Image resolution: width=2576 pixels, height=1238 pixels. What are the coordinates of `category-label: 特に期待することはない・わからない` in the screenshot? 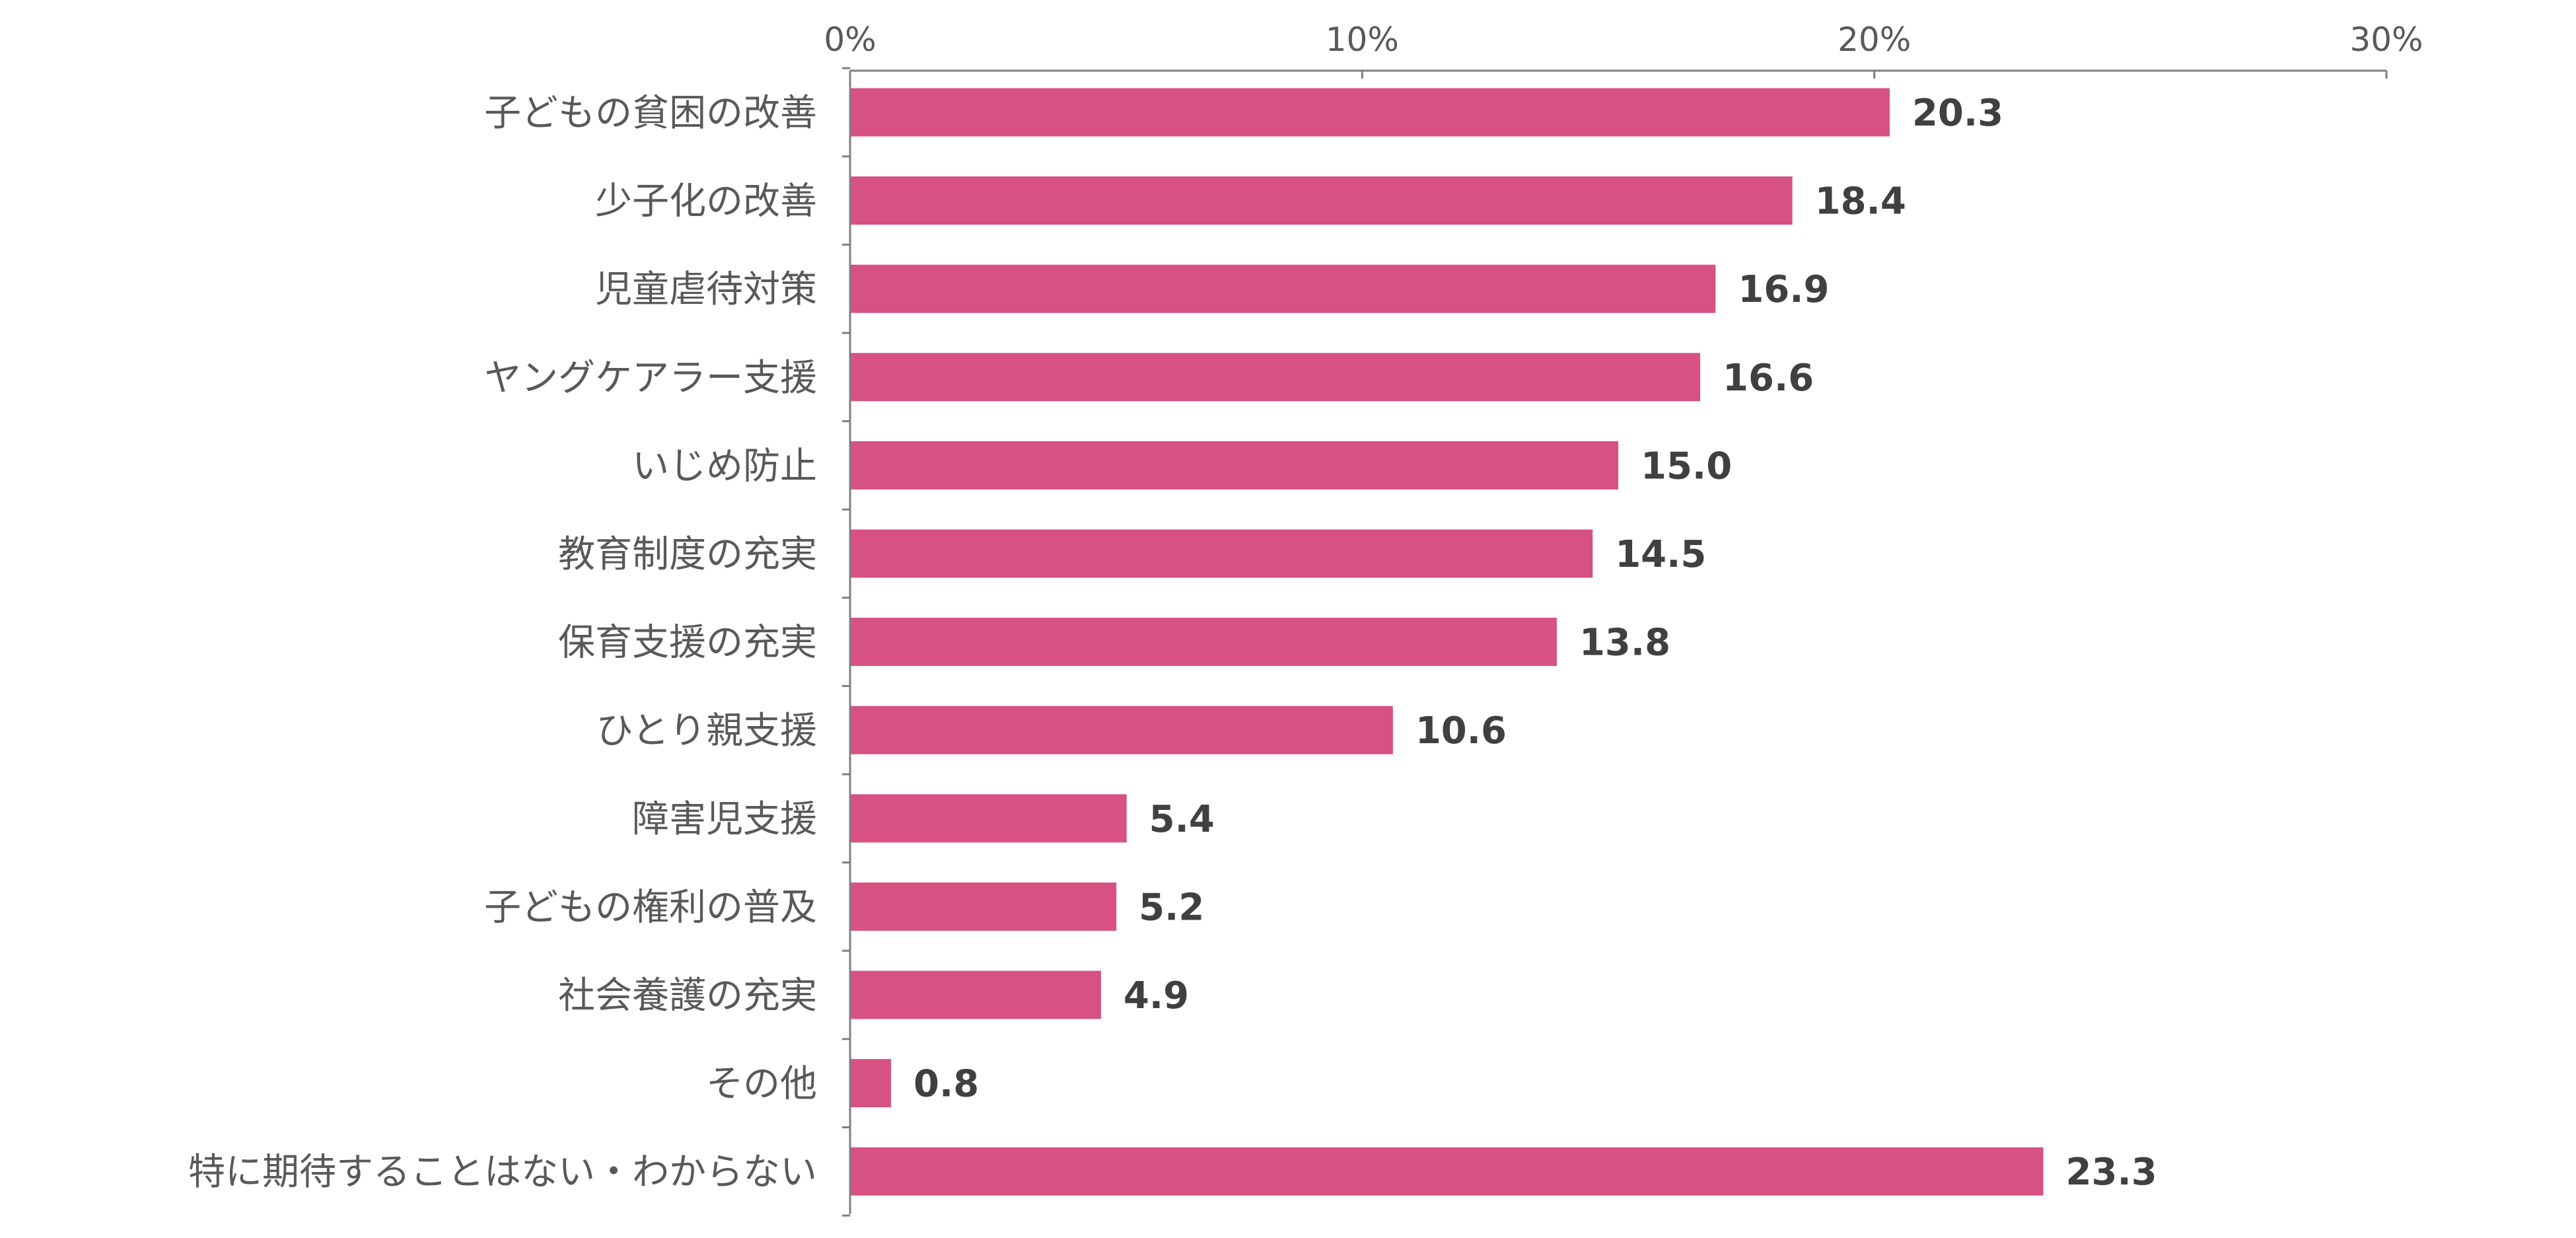 It's located at (503, 1172).